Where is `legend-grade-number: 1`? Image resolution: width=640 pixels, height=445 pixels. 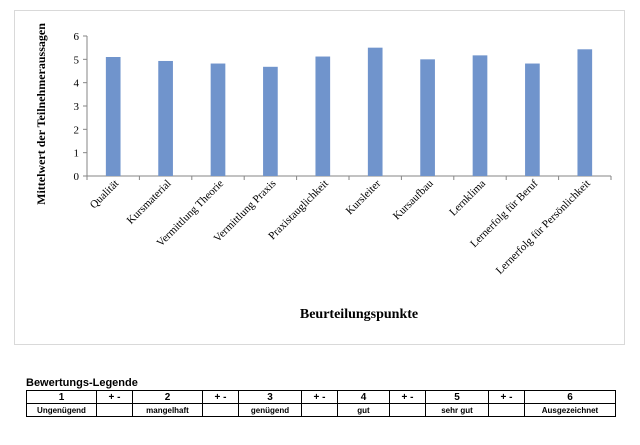
legend-grade-number: 1 is located at coordinates (61, 397).